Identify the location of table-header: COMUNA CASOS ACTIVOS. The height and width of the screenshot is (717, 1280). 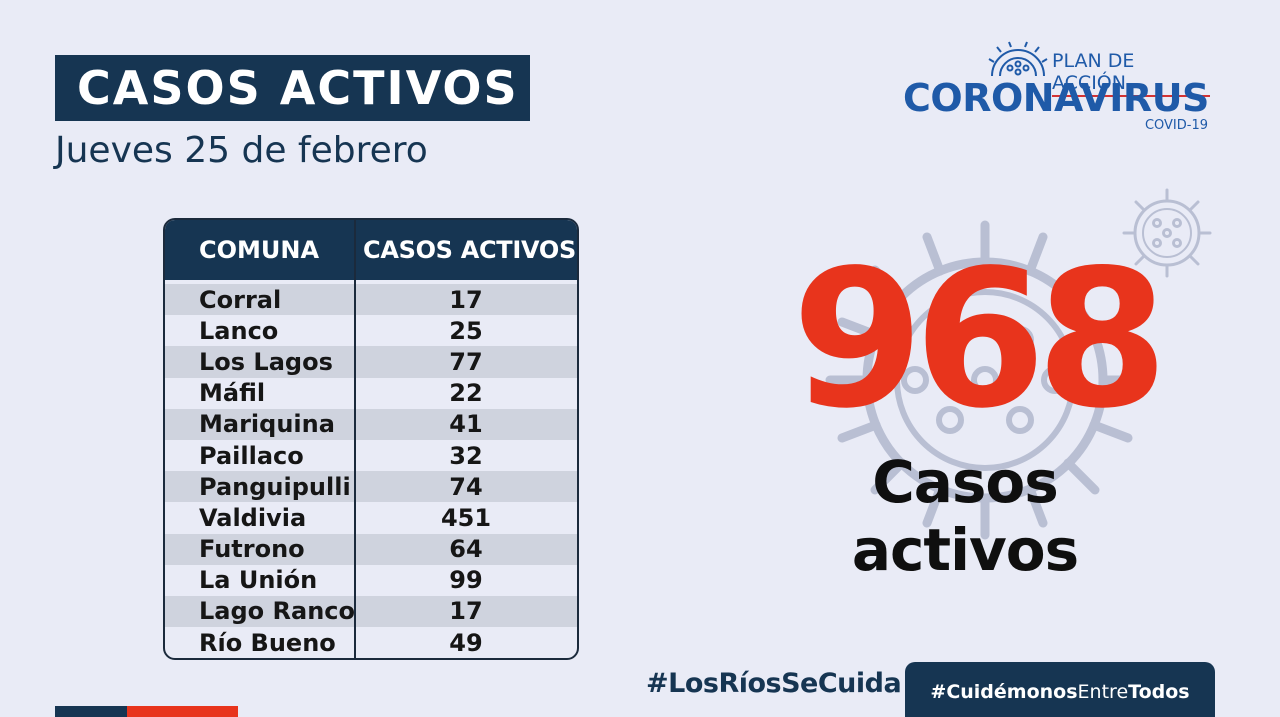
(371, 250).